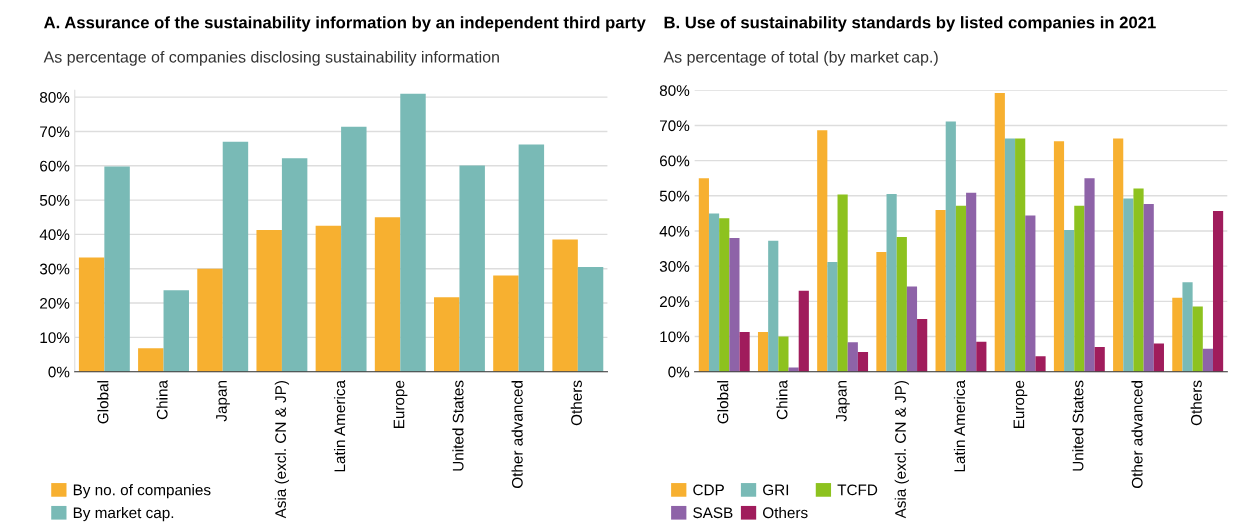 The image size is (1246, 531). I want to click on legend-label: TCFD, so click(857, 490).